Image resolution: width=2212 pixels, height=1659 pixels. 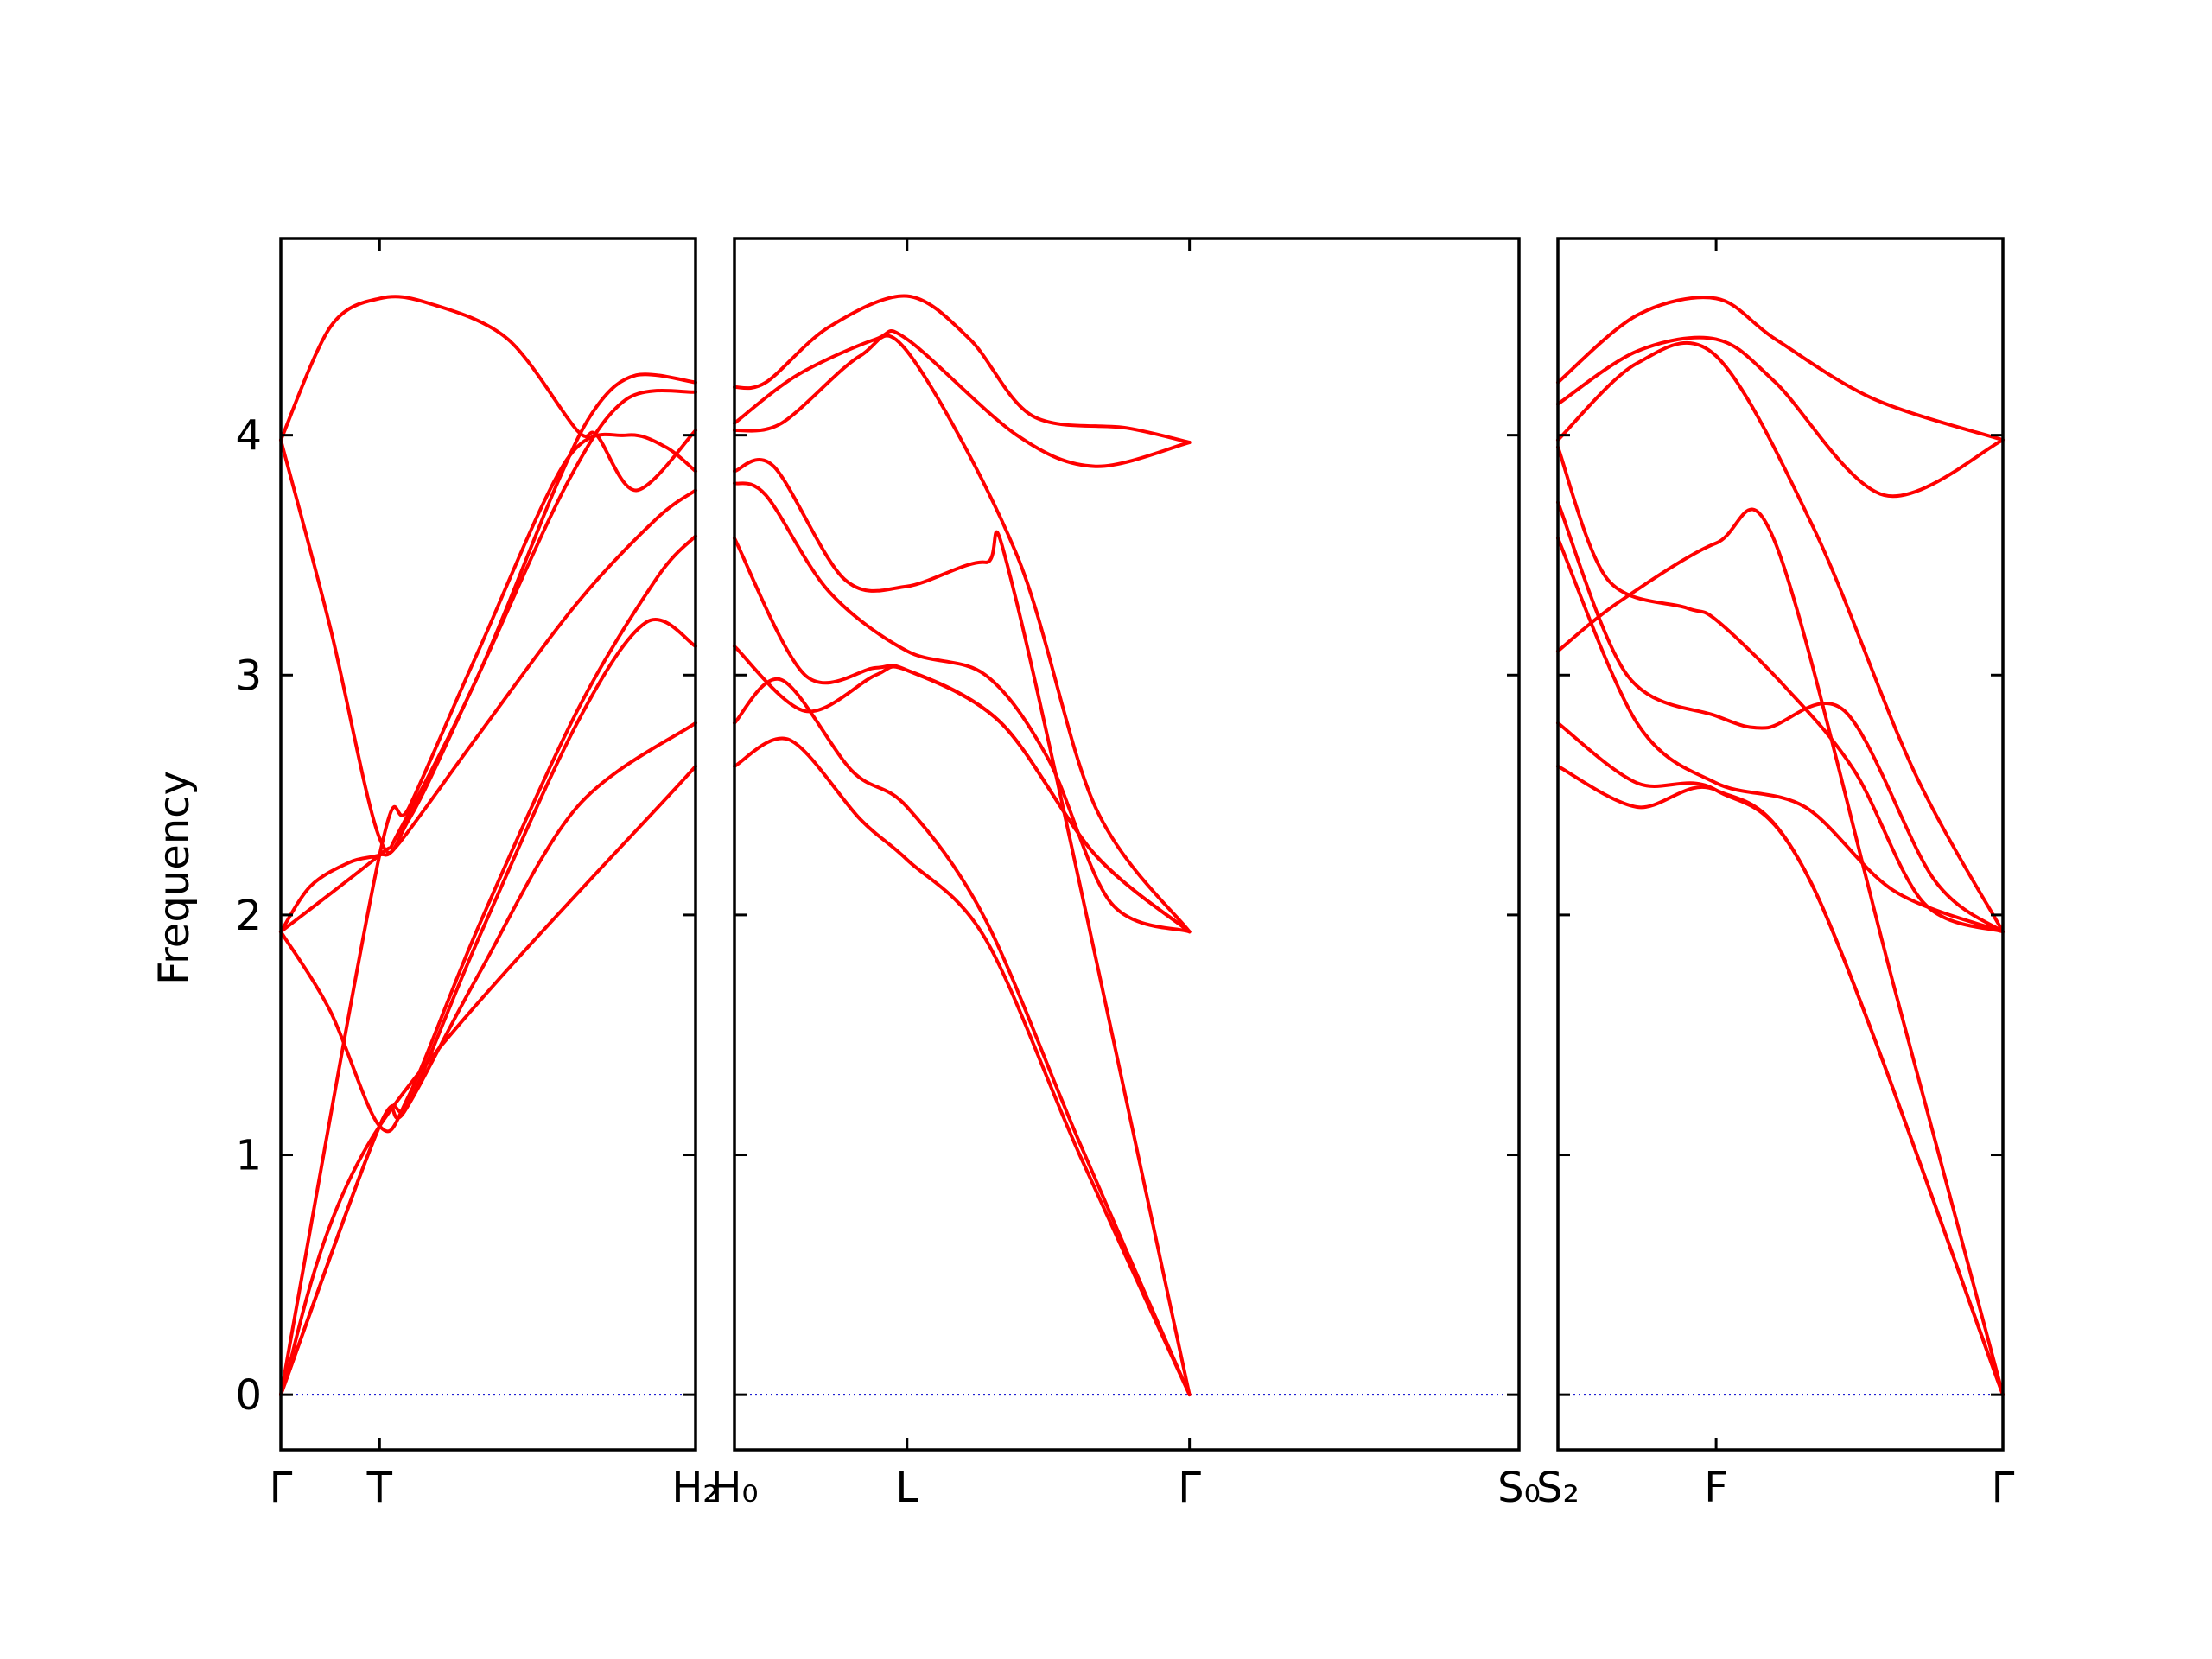 What do you see at coordinates (248, 1156) in the screenshot?
I see `y-tick-label: 1` at bounding box center [248, 1156].